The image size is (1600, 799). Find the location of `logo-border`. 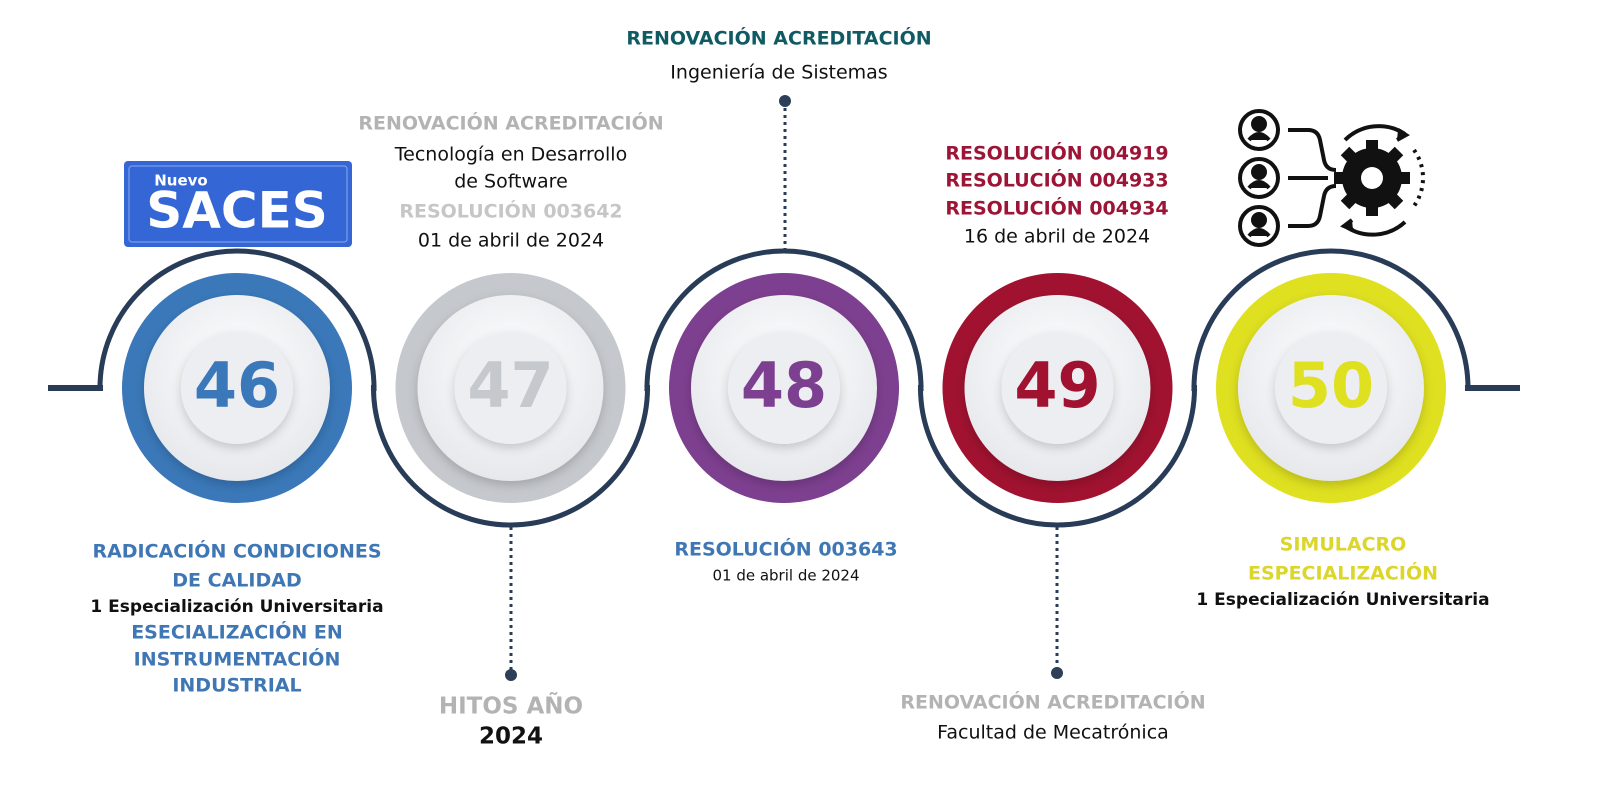

logo-border is located at coordinates (238, 204).